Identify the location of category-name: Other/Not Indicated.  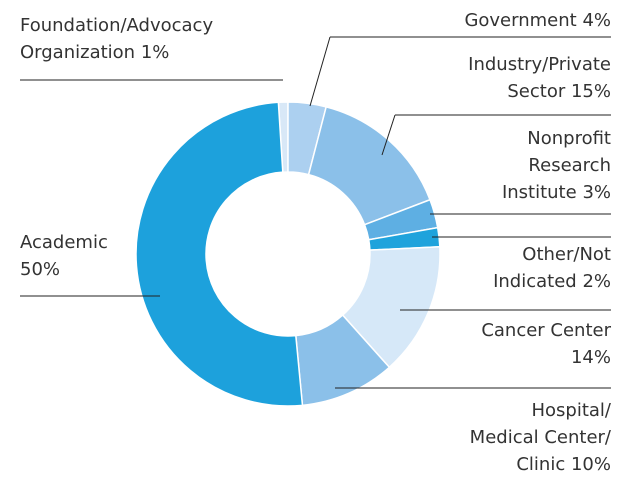
(552, 268).